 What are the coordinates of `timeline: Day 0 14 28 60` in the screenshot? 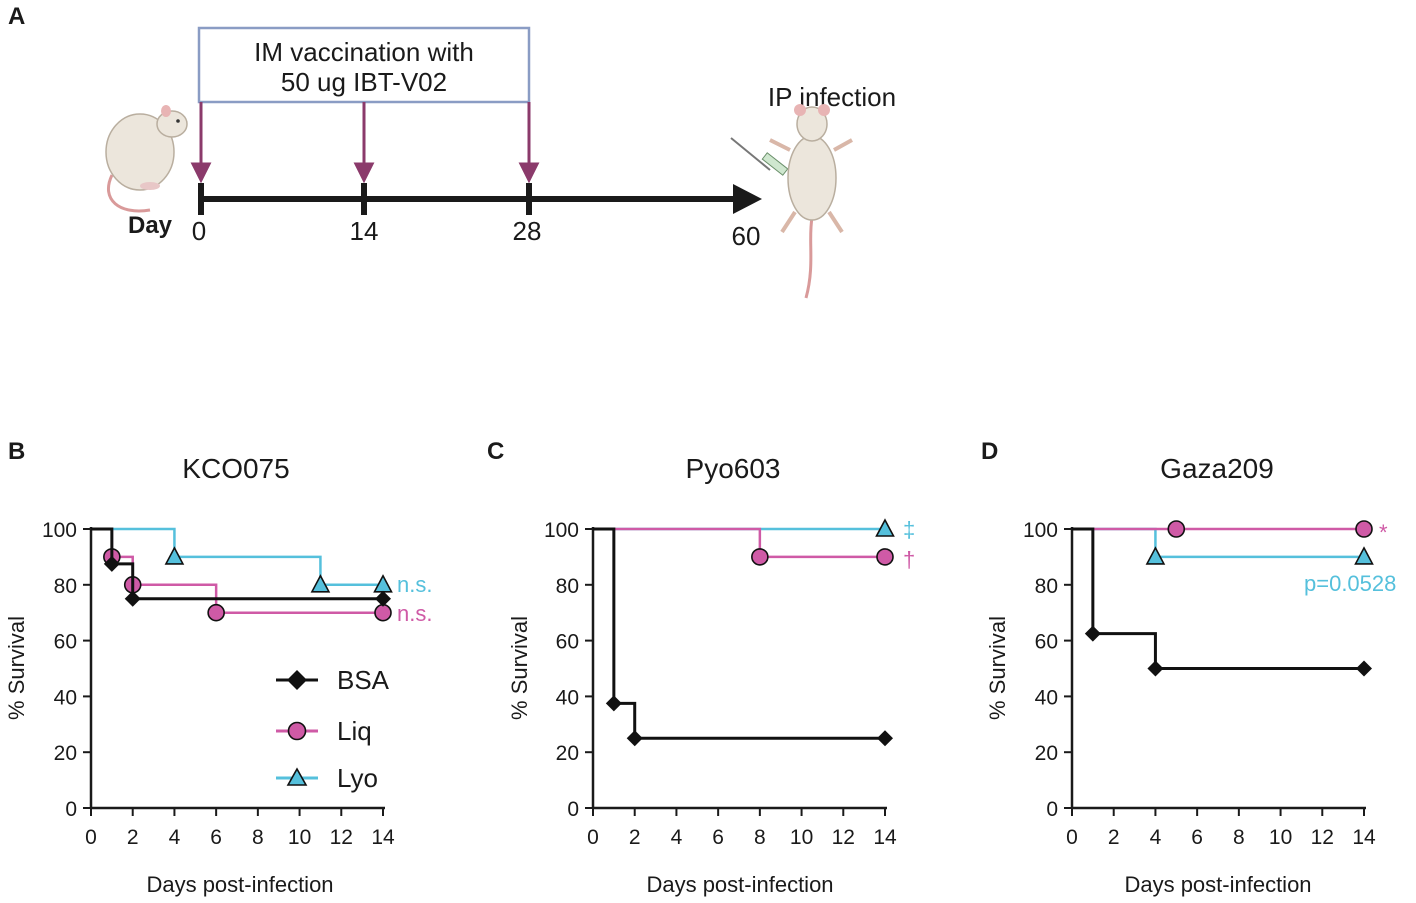 It's located at (445, 217).